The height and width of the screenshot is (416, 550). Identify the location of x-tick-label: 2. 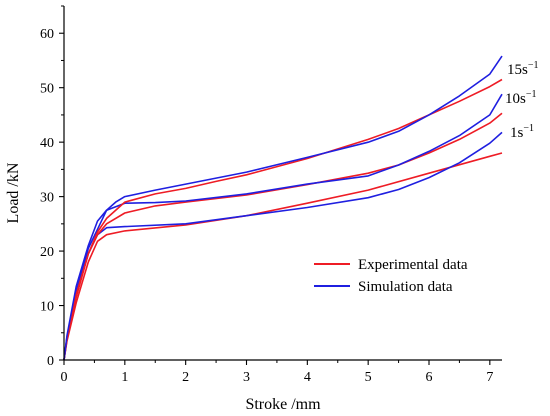
(185, 377).